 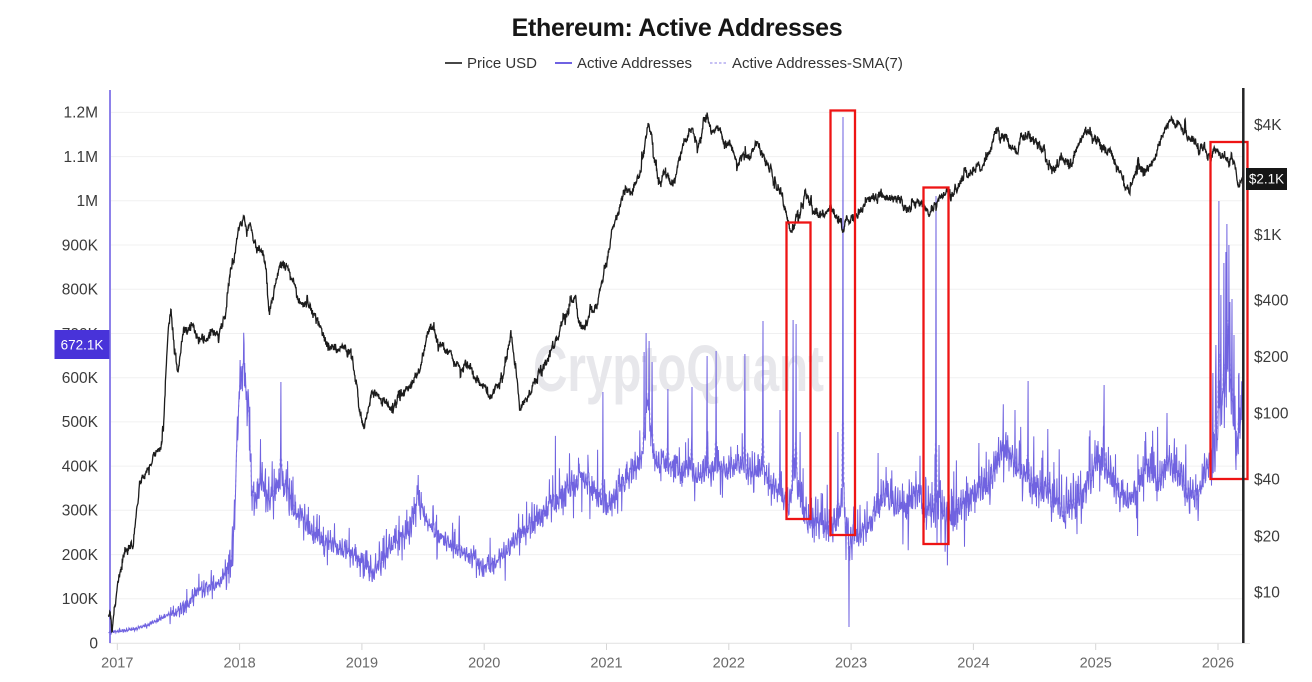 I want to click on svg-text: 2018, so click(x=239, y=664).